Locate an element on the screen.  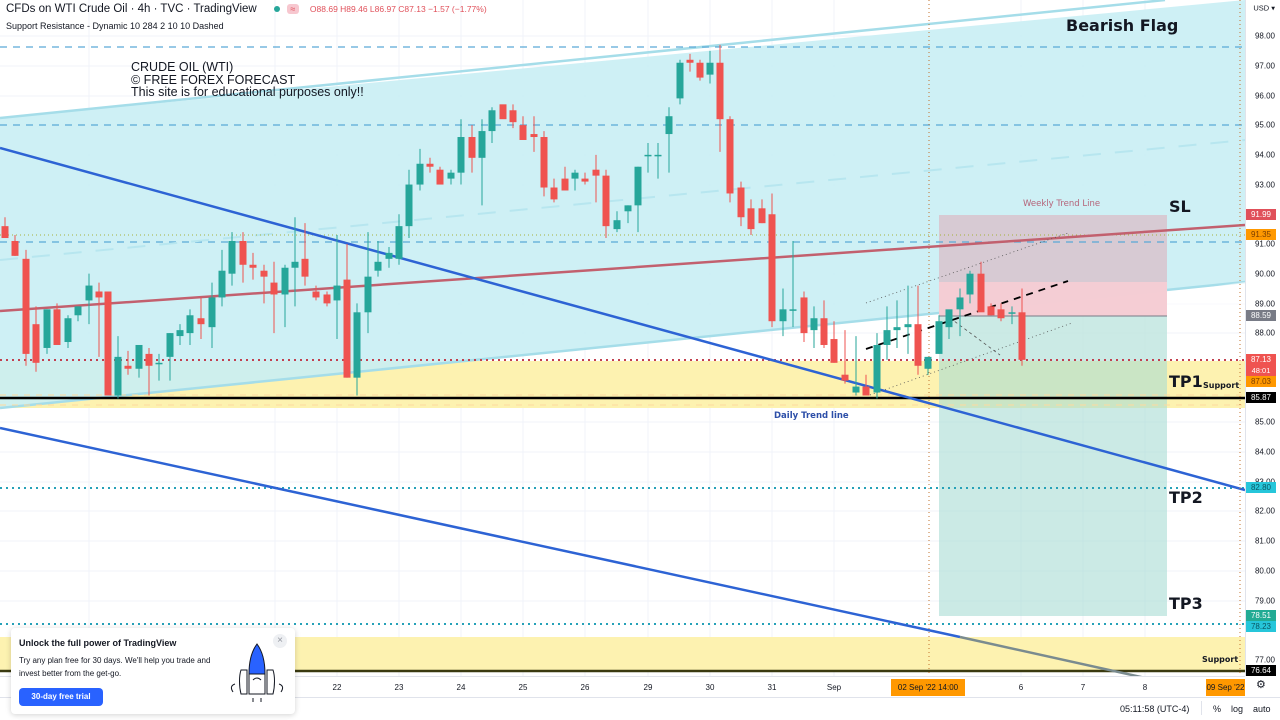
clock-timezone: 05:11:58 (UTC-4) is located at coordinates (1155, 709).